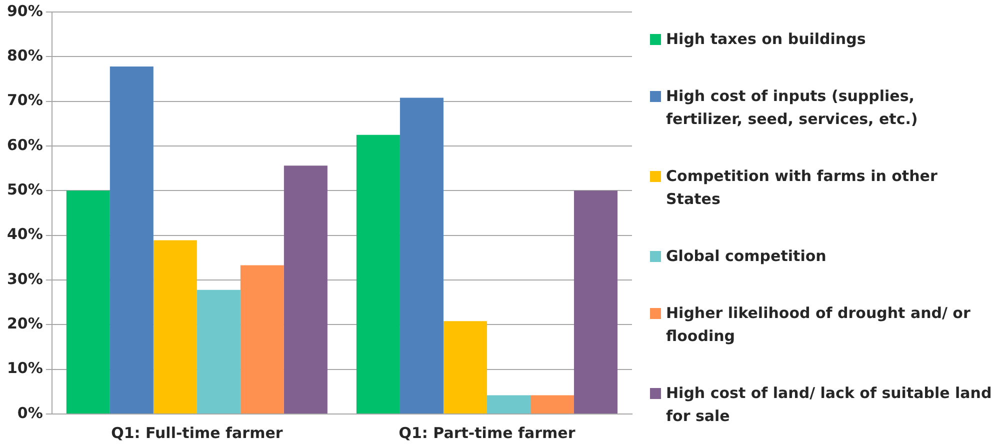 The height and width of the screenshot is (446, 995). What do you see at coordinates (24, 189) in the screenshot?
I see `y-tick-label: 50%` at bounding box center [24, 189].